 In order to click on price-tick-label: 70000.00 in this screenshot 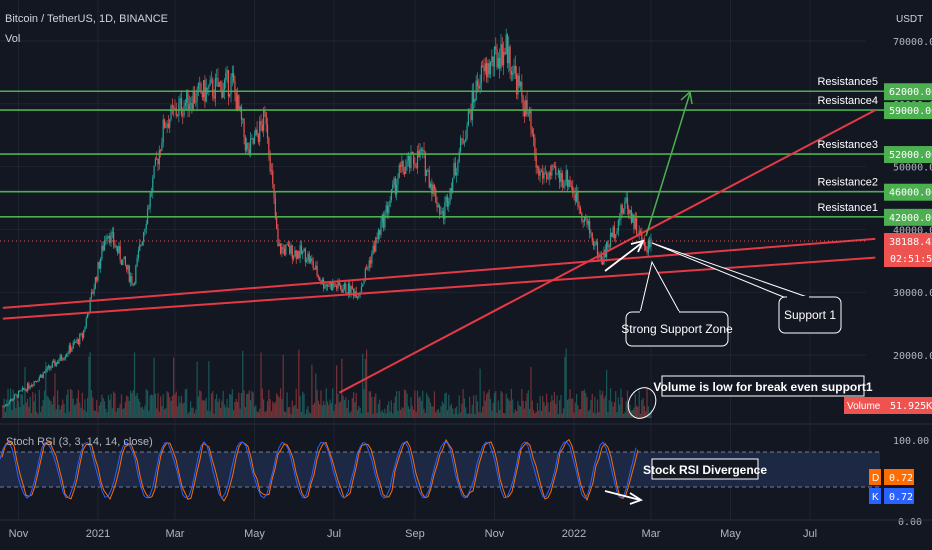, I will do `click(912, 42)`.